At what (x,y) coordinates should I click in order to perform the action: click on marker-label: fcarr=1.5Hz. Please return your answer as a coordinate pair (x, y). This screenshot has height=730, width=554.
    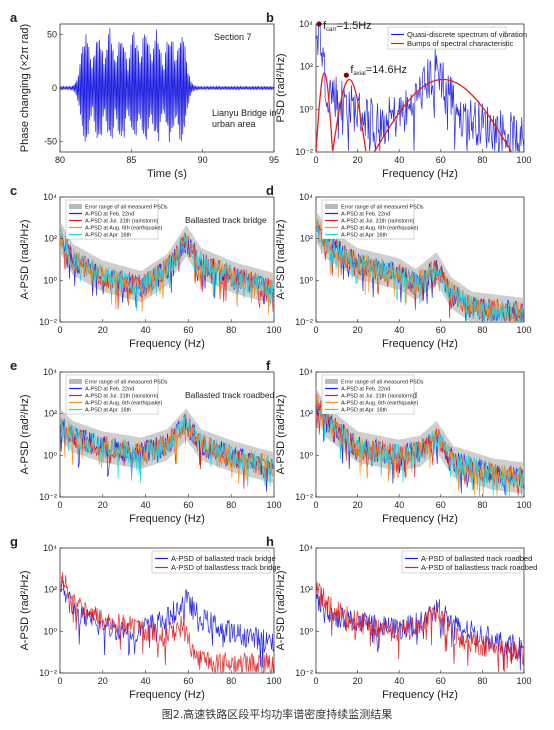
    Looking at the image, I should click on (347, 26).